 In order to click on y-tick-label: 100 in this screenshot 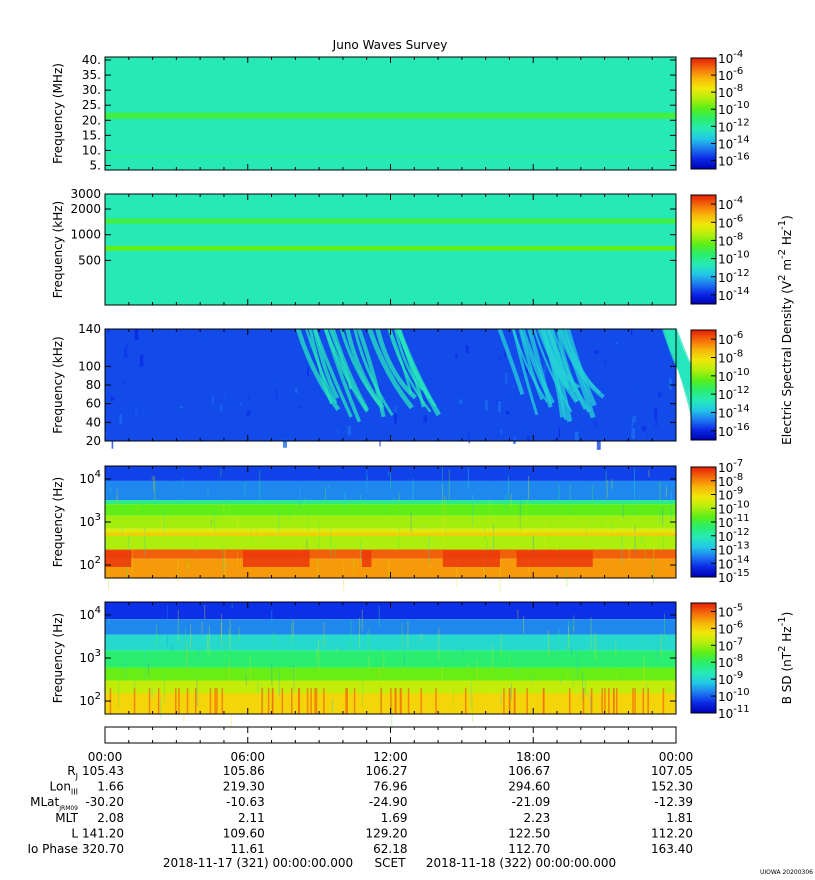, I will do `click(89, 366)`.